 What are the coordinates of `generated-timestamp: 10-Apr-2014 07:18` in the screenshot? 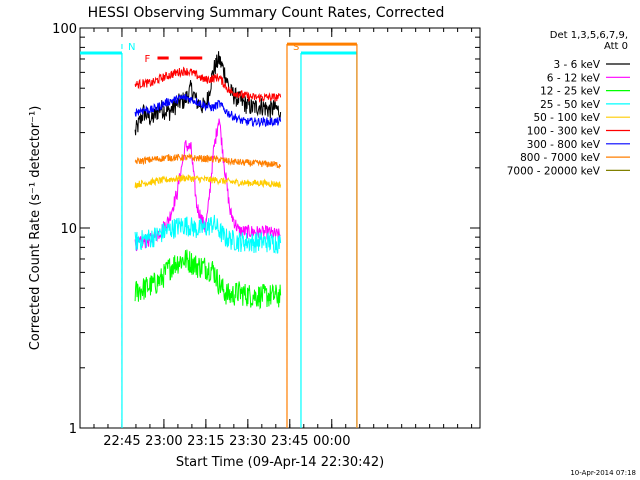 It's located at (603, 473).